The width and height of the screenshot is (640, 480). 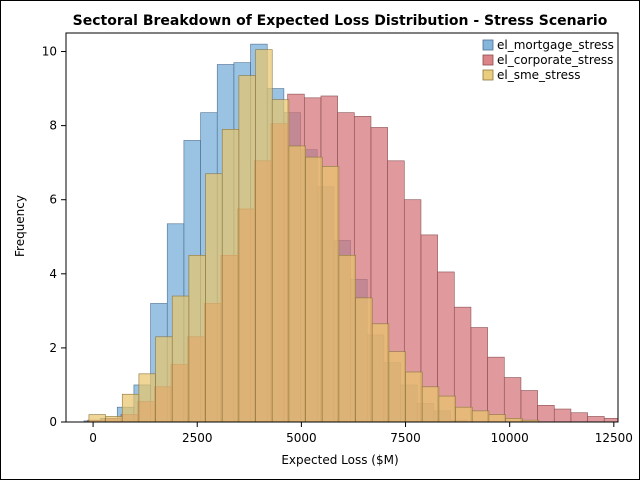 I want to click on y-tick-label-5: 10, so click(x=49, y=52).